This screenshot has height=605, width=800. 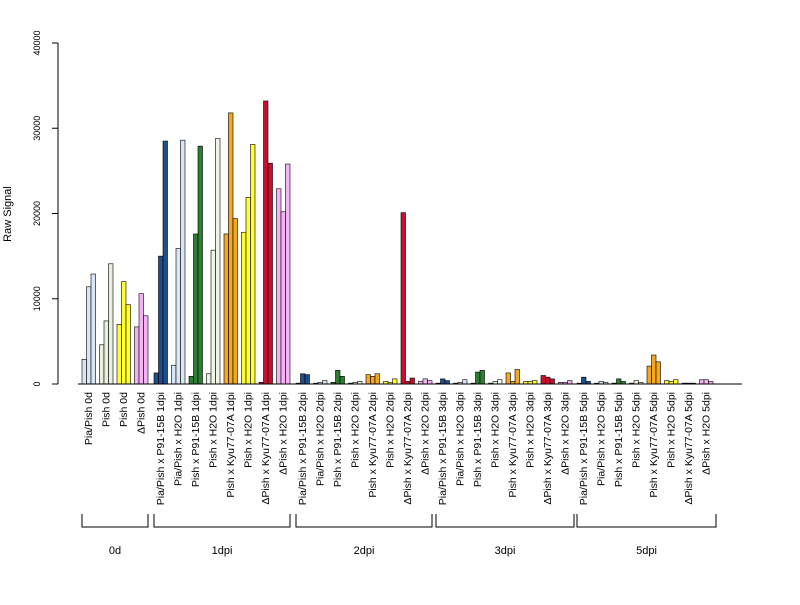 What do you see at coordinates (45, 208) in the screenshot?
I see `y-axis: 0 10000 20000 30000 40000` at bounding box center [45, 208].